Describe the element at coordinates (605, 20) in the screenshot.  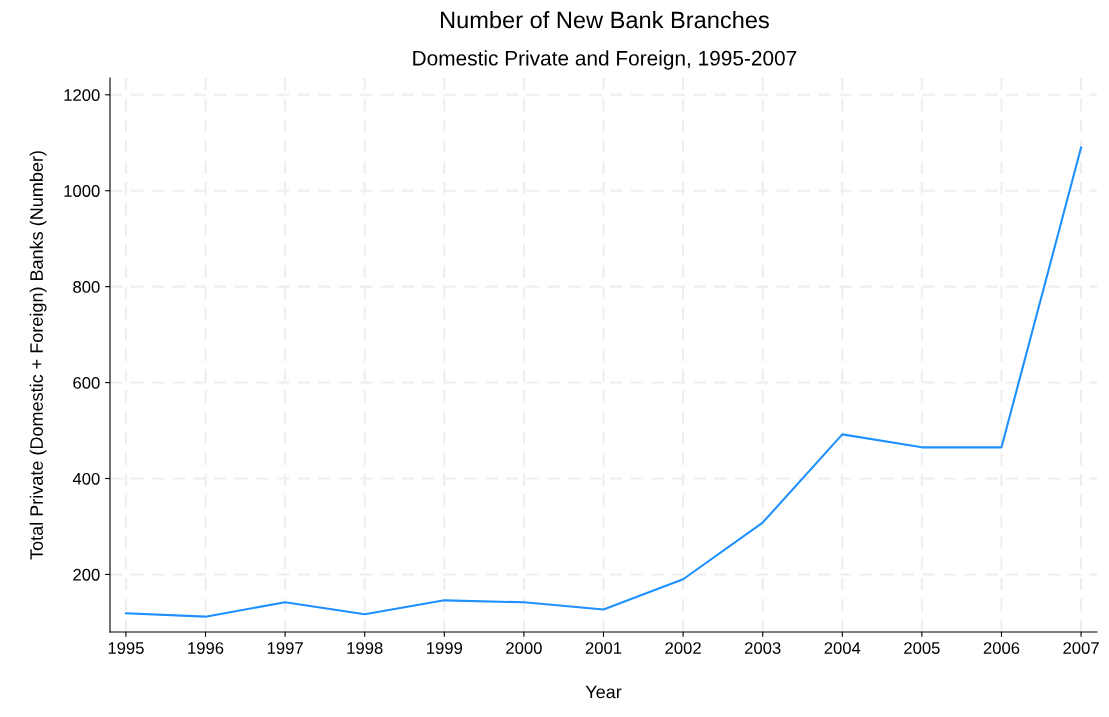
I see `chart-title: Number of New Bank Branches` at that location.